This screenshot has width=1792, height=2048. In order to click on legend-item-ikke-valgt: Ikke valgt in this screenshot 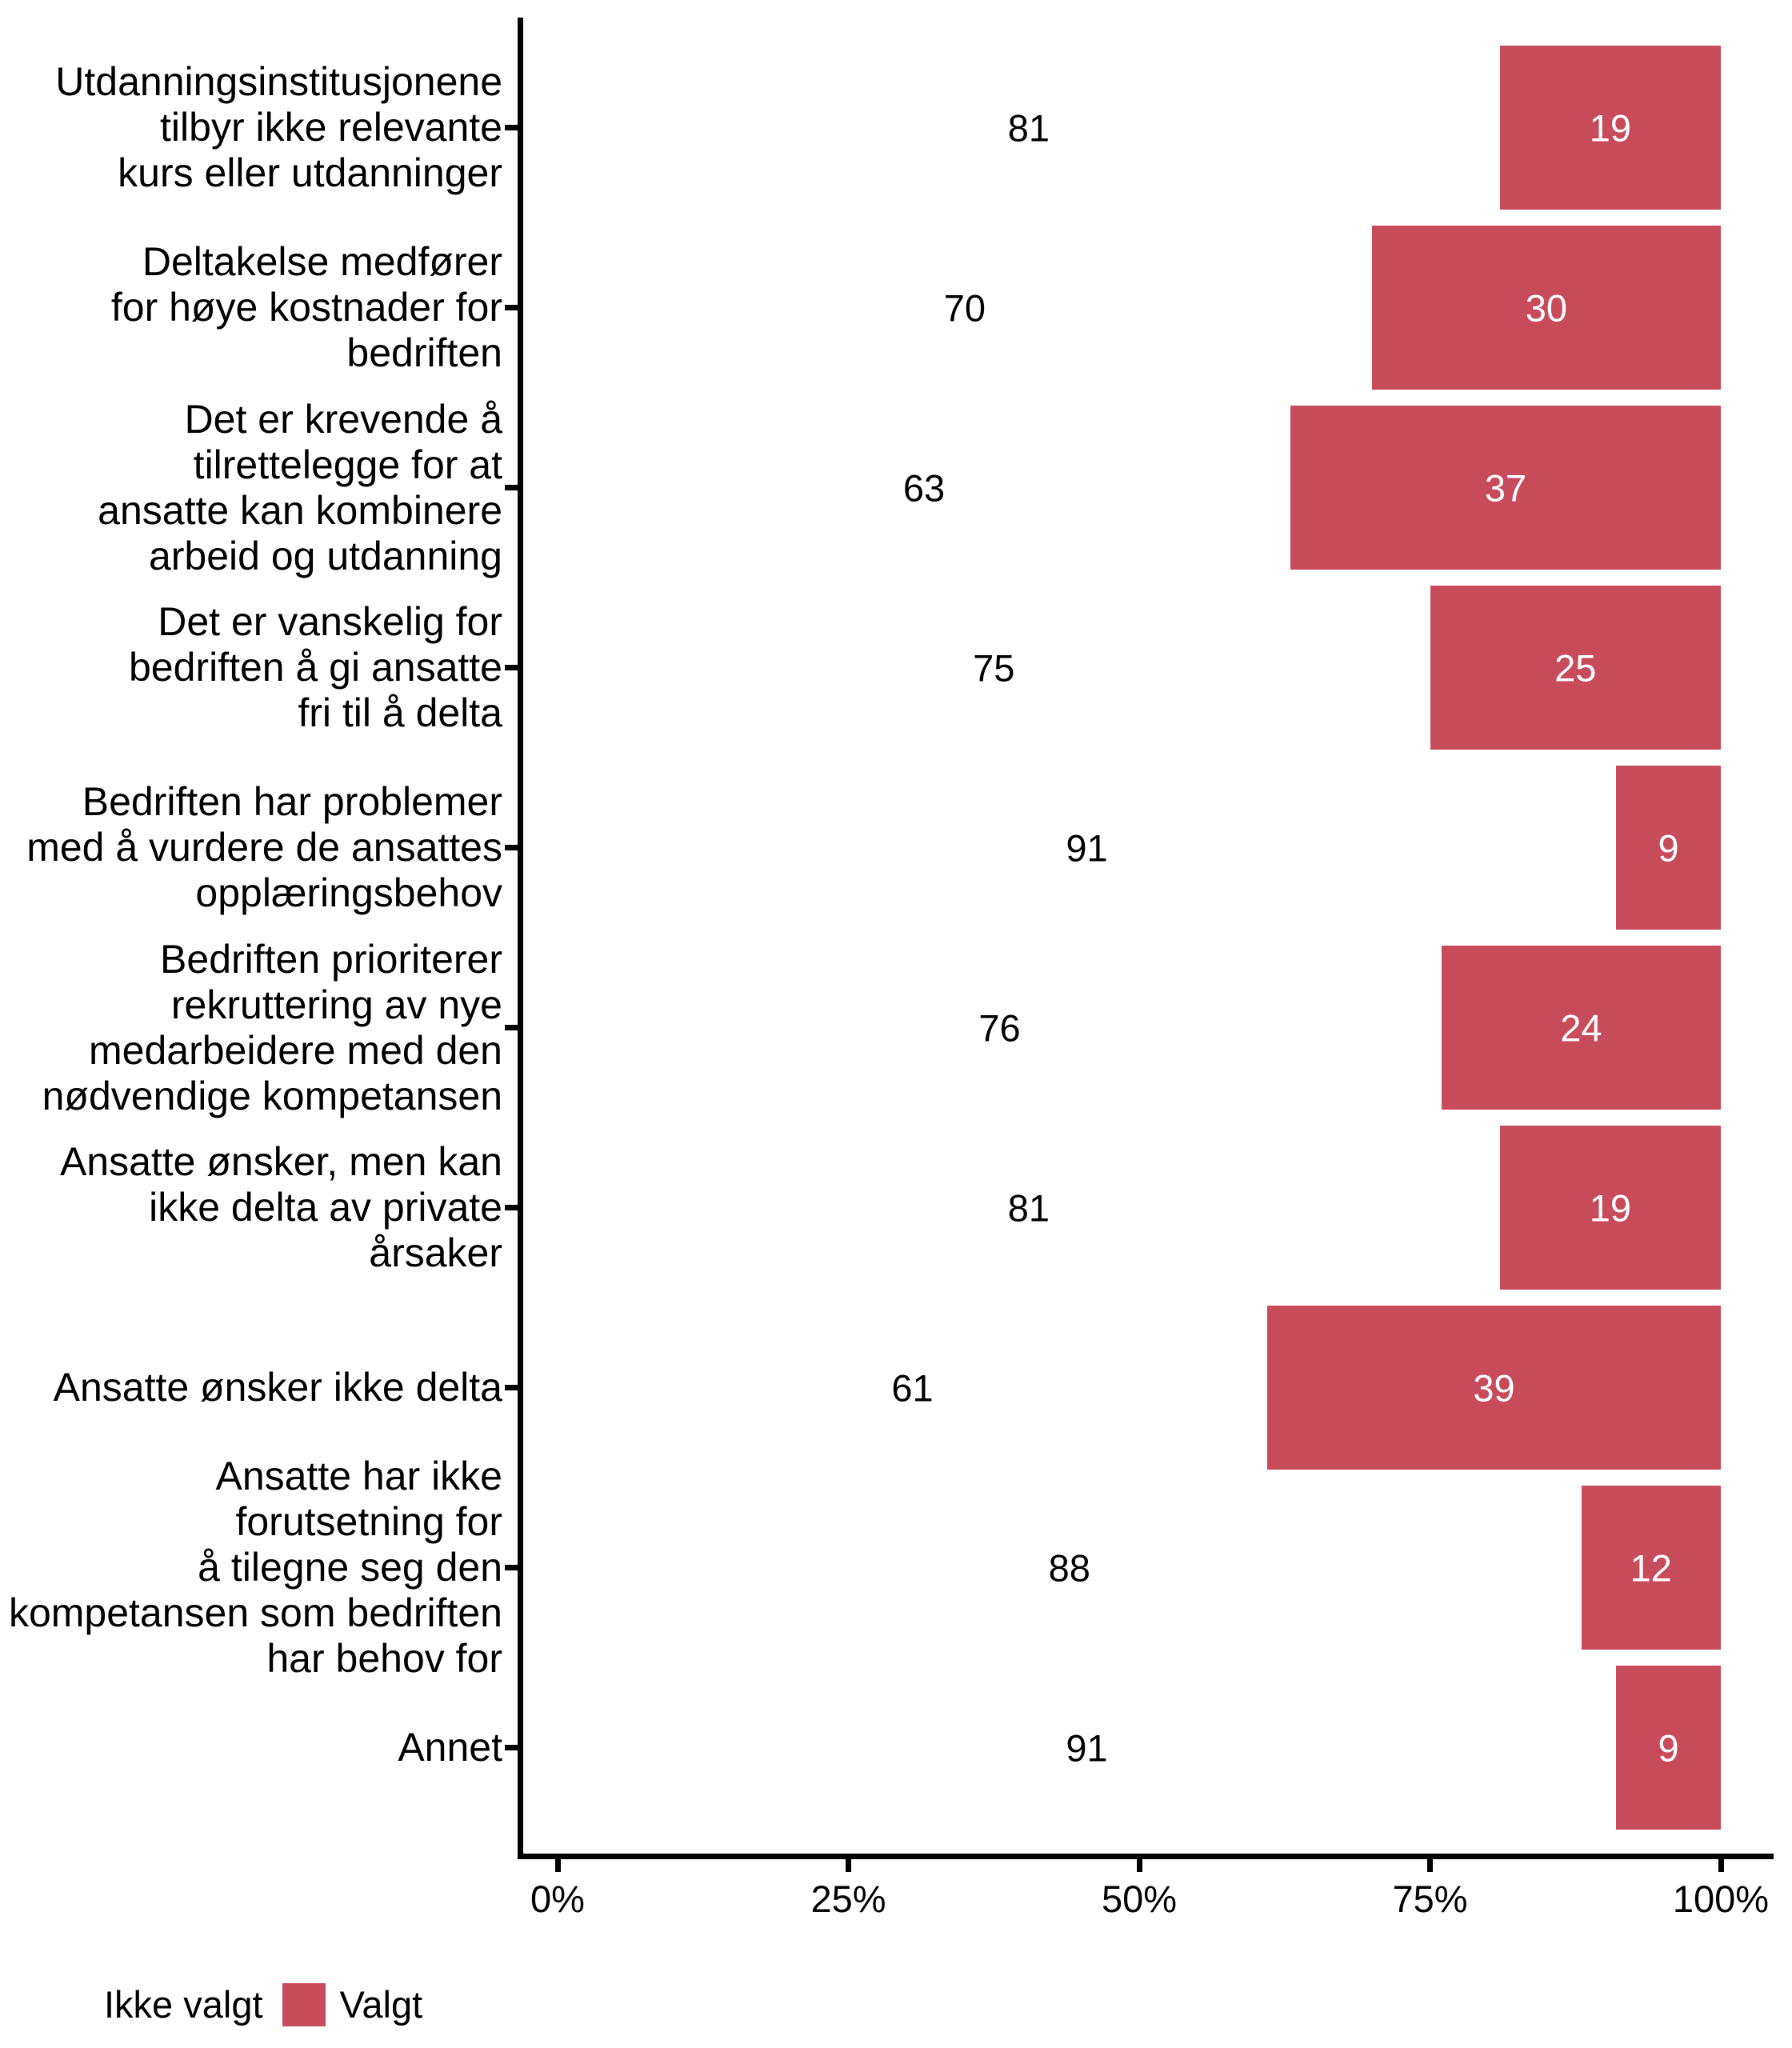, I will do `click(154, 2004)`.